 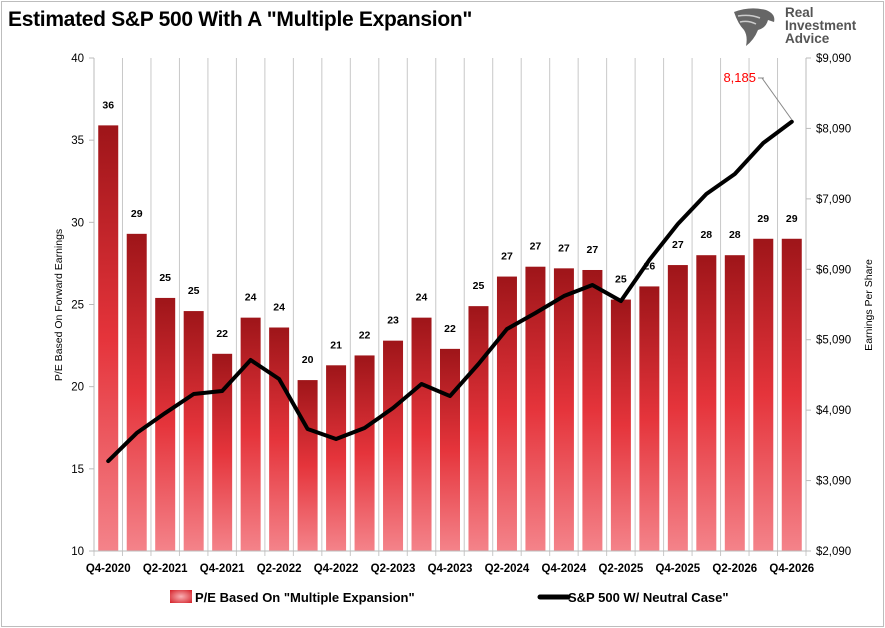 What do you see at coordinates (799, 12) in the screenshot?
I see `logo-line-1: Real` at bounding box center [799, 12].